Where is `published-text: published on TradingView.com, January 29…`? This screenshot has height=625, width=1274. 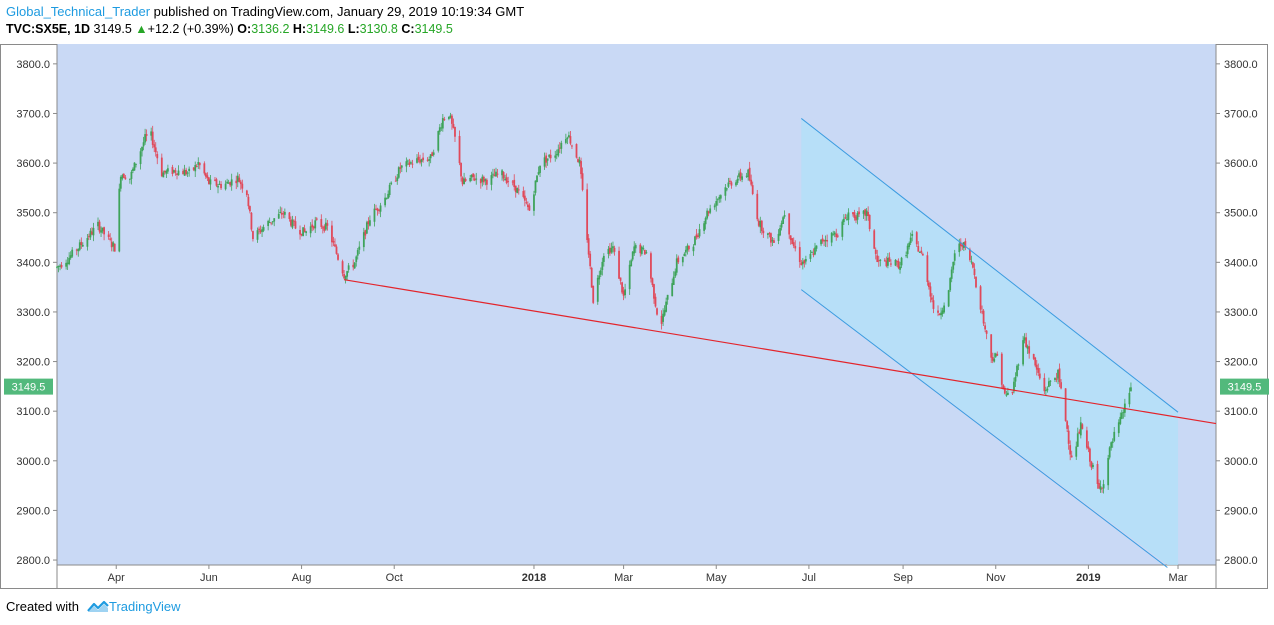
published-text: published on TradingView.com, January 29… is located at coordinates (339, 11).